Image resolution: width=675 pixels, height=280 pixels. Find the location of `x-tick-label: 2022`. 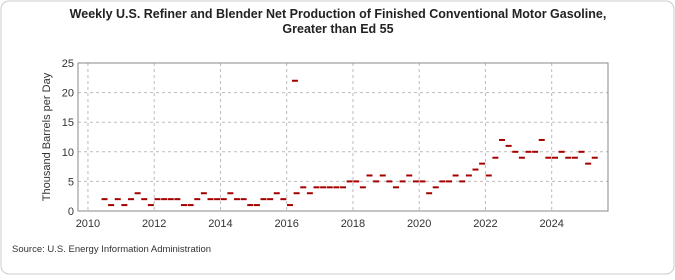

x-tick-label: 2022 is located at coordinates (485, 224).